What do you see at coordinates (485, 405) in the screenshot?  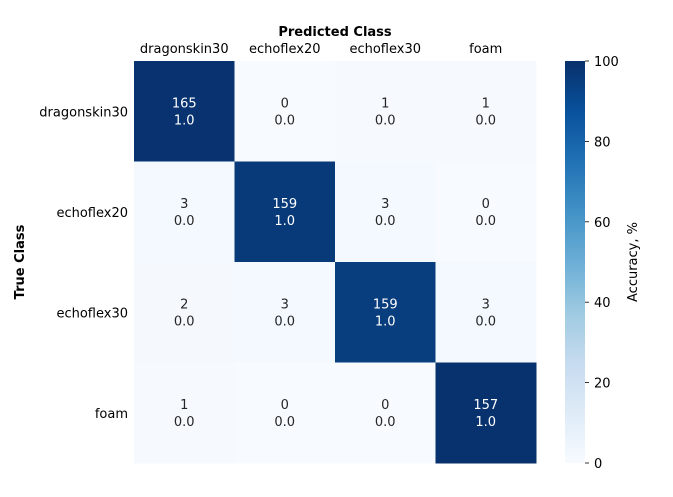 I see `cell-count-label: 157` at bounding box center [485, 405].